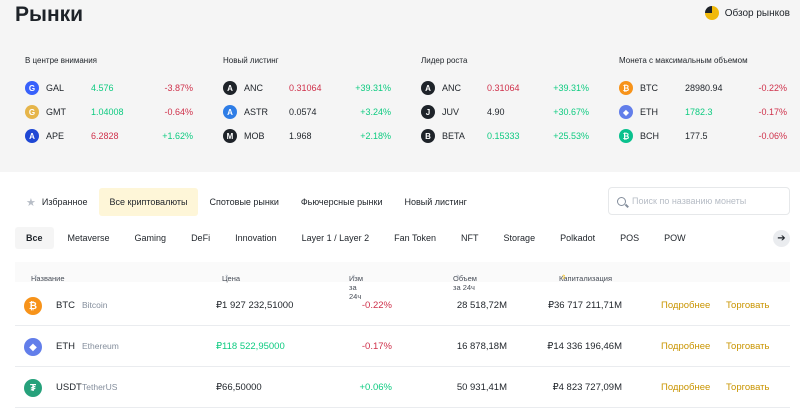 This screenshot has width=800, height=408. I want to click on coin-change: -0.06%, so click(772, 136).